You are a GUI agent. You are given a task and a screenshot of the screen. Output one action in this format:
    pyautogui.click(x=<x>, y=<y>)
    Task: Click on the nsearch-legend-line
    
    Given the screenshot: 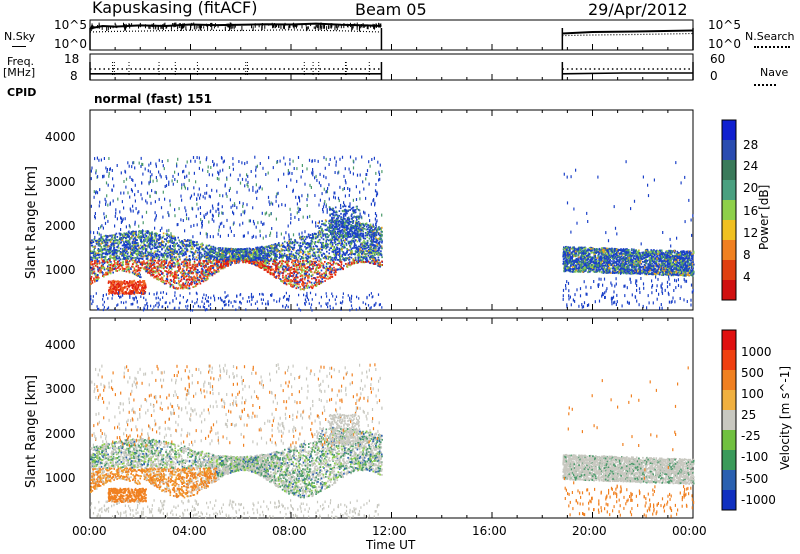 What is the action you would take?
    pyautogui.click(x=772, y=47)
    